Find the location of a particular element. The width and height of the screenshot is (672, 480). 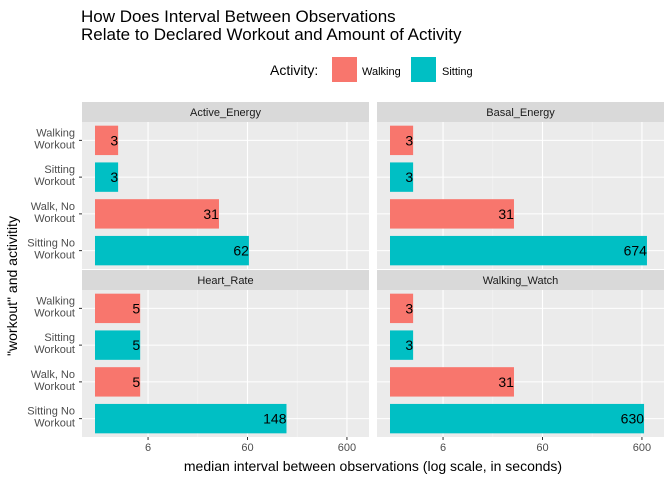

legend-label-walking: Walking is located at coordinates (381, 72).